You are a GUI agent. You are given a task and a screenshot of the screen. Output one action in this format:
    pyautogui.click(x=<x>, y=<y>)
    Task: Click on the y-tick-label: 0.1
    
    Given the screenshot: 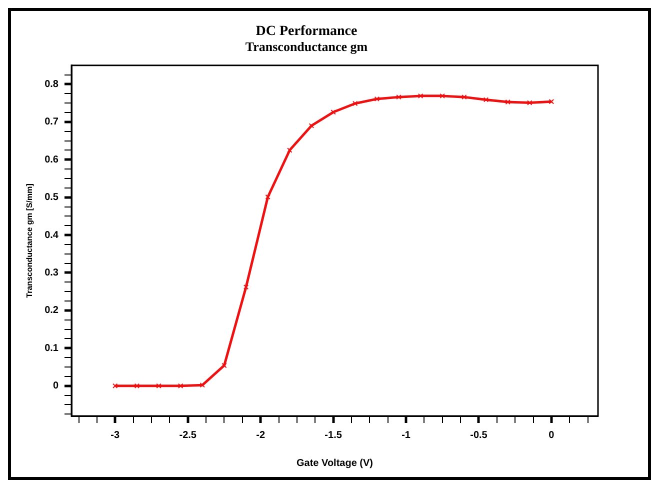 What is the action you would take?
    pyautogui.click(x=51, y=348)
    